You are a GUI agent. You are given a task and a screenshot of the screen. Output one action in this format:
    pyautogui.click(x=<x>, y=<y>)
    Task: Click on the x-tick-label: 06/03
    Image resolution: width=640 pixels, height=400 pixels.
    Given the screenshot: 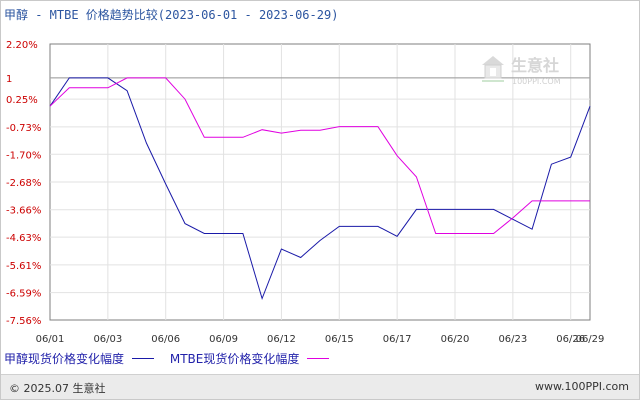 What is the action you would take?
    pyautogui.click(x=107, y=339)
    